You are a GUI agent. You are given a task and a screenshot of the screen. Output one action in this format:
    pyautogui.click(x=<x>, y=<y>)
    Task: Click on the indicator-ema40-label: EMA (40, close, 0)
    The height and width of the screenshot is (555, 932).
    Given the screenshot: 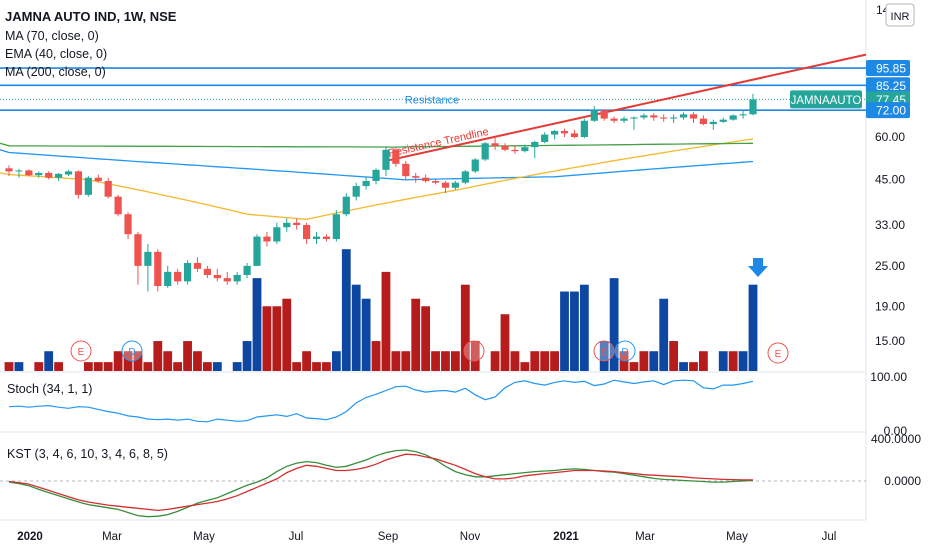 What is the action you would take?
    pyautogui.click(x=56, y=54)
    